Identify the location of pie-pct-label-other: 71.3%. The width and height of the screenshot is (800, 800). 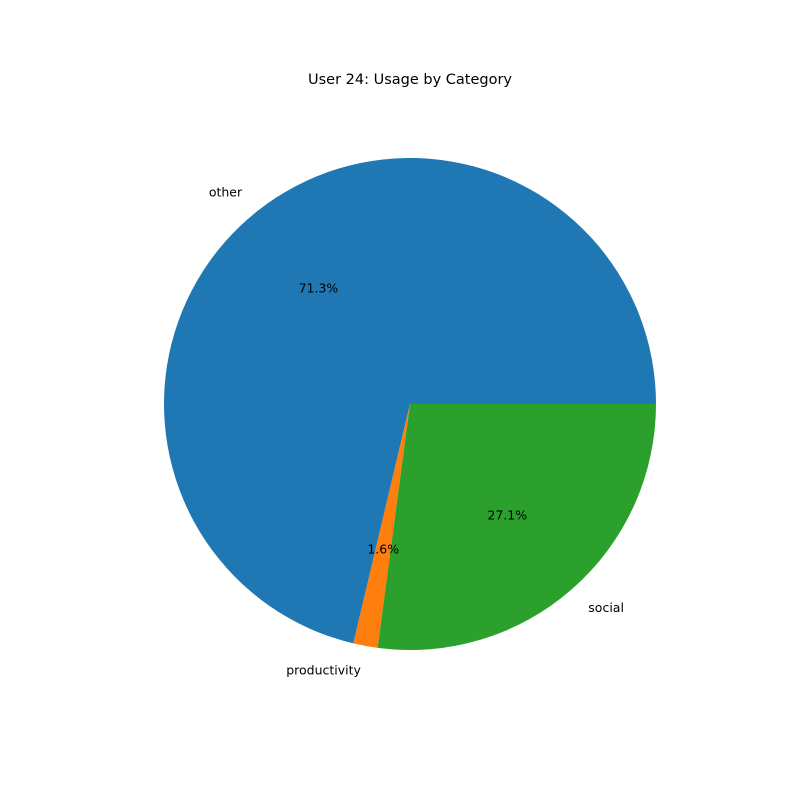
(319, 288).